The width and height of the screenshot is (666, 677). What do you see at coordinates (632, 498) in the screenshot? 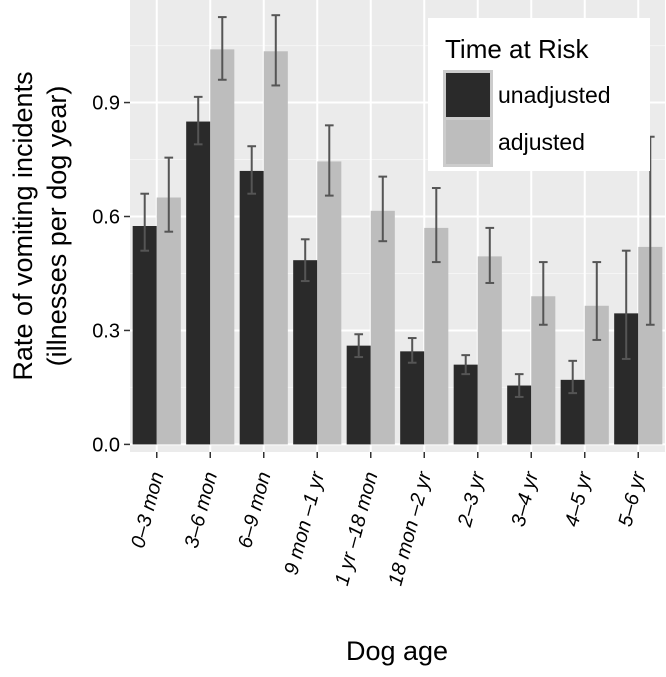
I see `x-tick-label: 5–6 yr` at bounding box center [632, 498].